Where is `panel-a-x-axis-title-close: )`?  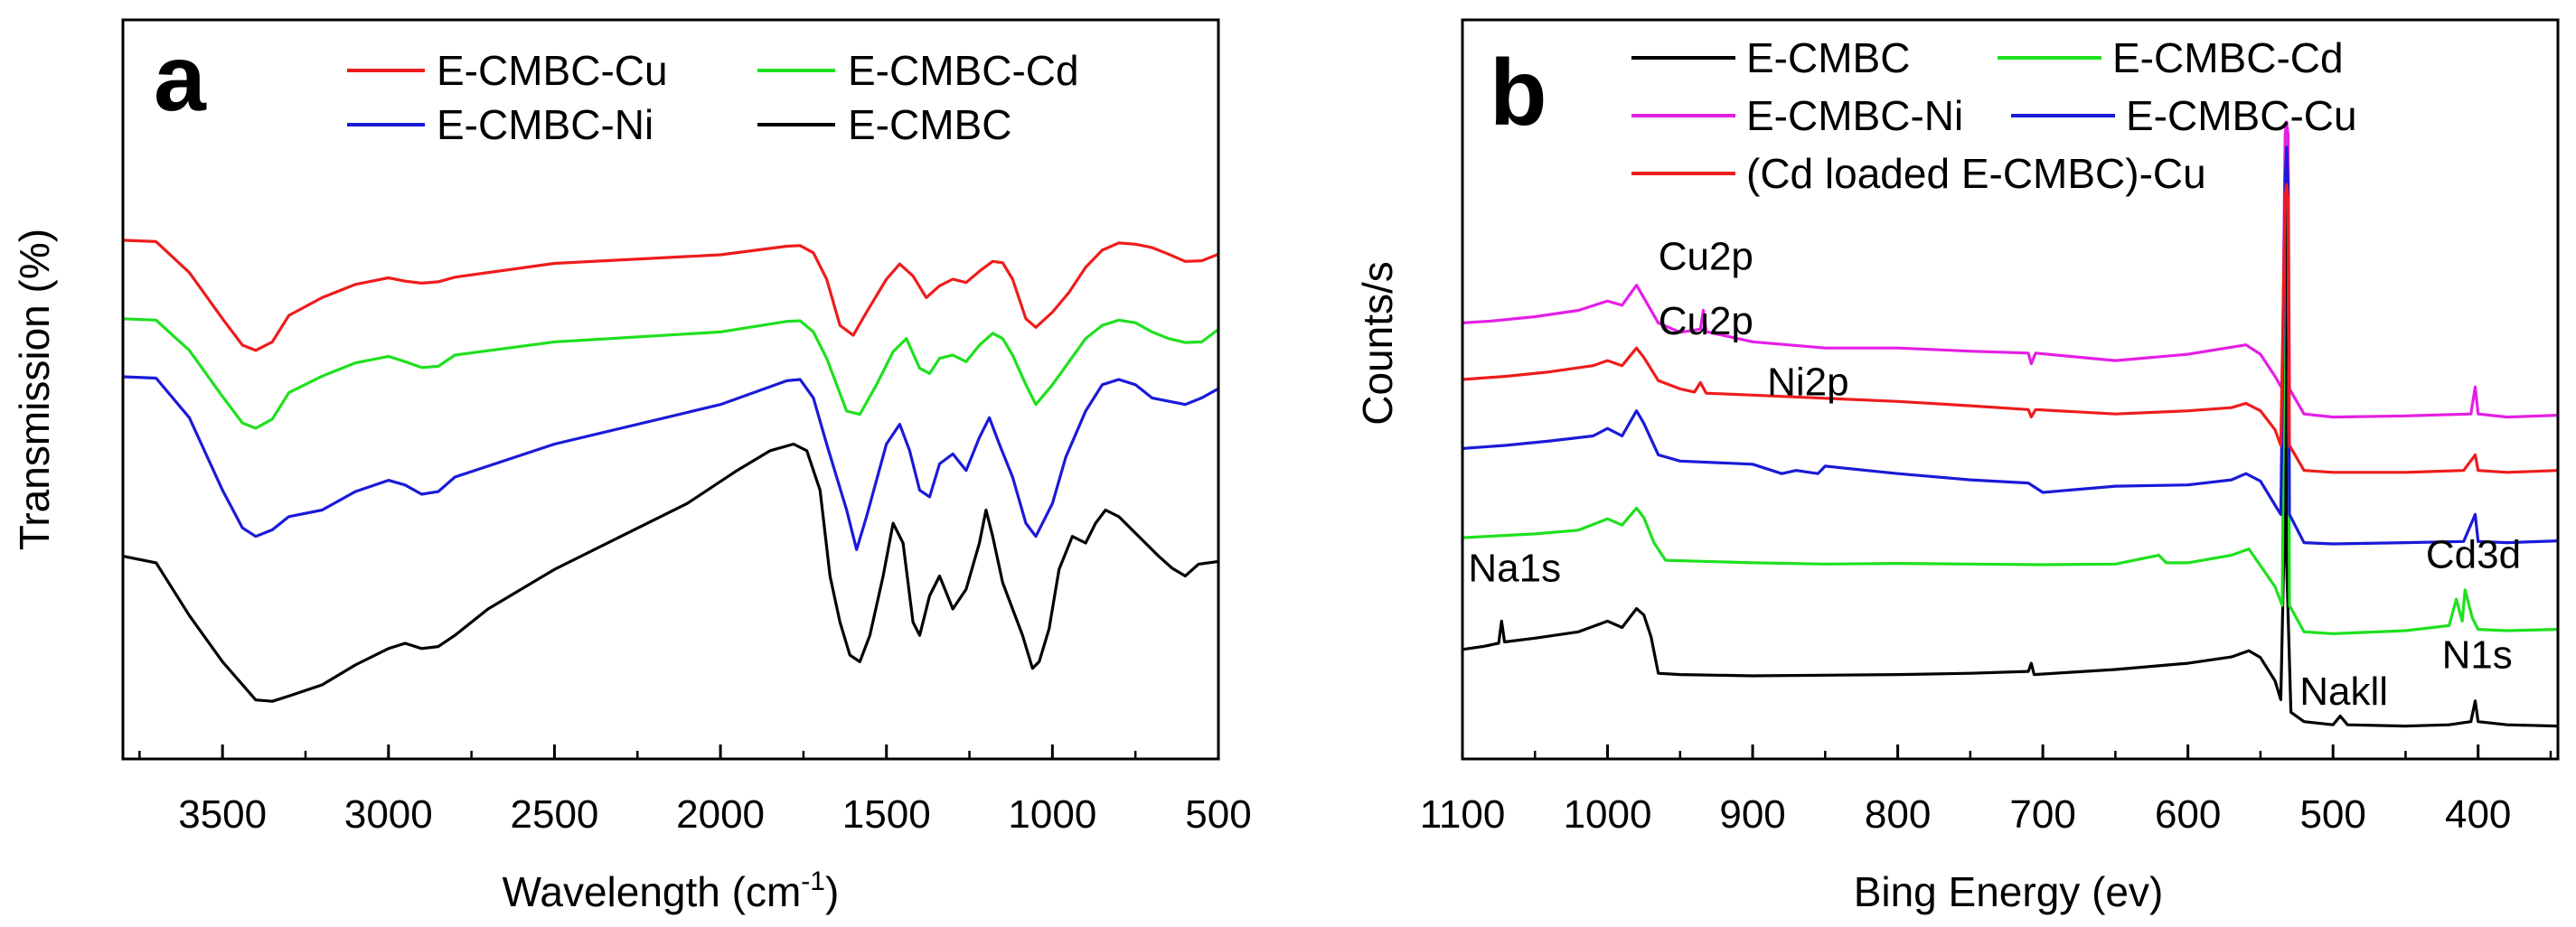 panel-a-x-axis-title-close: ) is located at coordinates (832, 891).